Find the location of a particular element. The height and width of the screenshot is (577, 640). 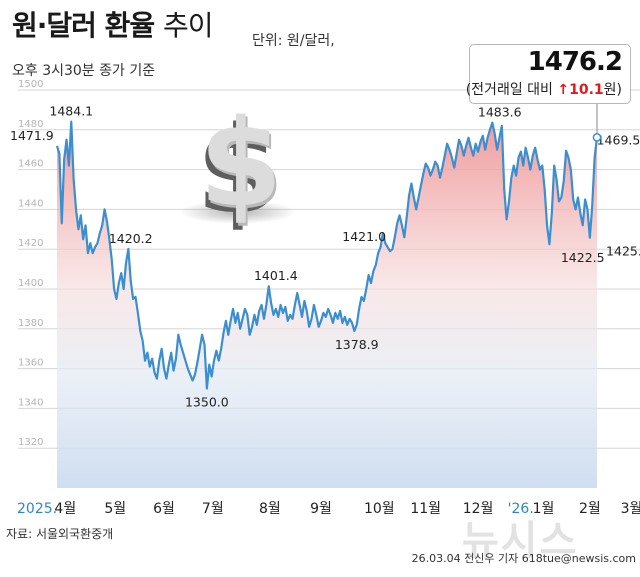

up-arrow-icon: ↑ is located at coordinates (563, 90).